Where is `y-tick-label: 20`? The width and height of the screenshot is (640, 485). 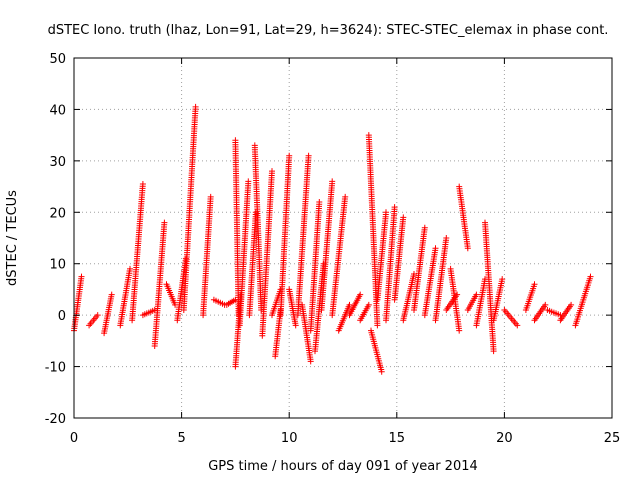 y-tick-label: 20 is located at coordinates (57, 213).